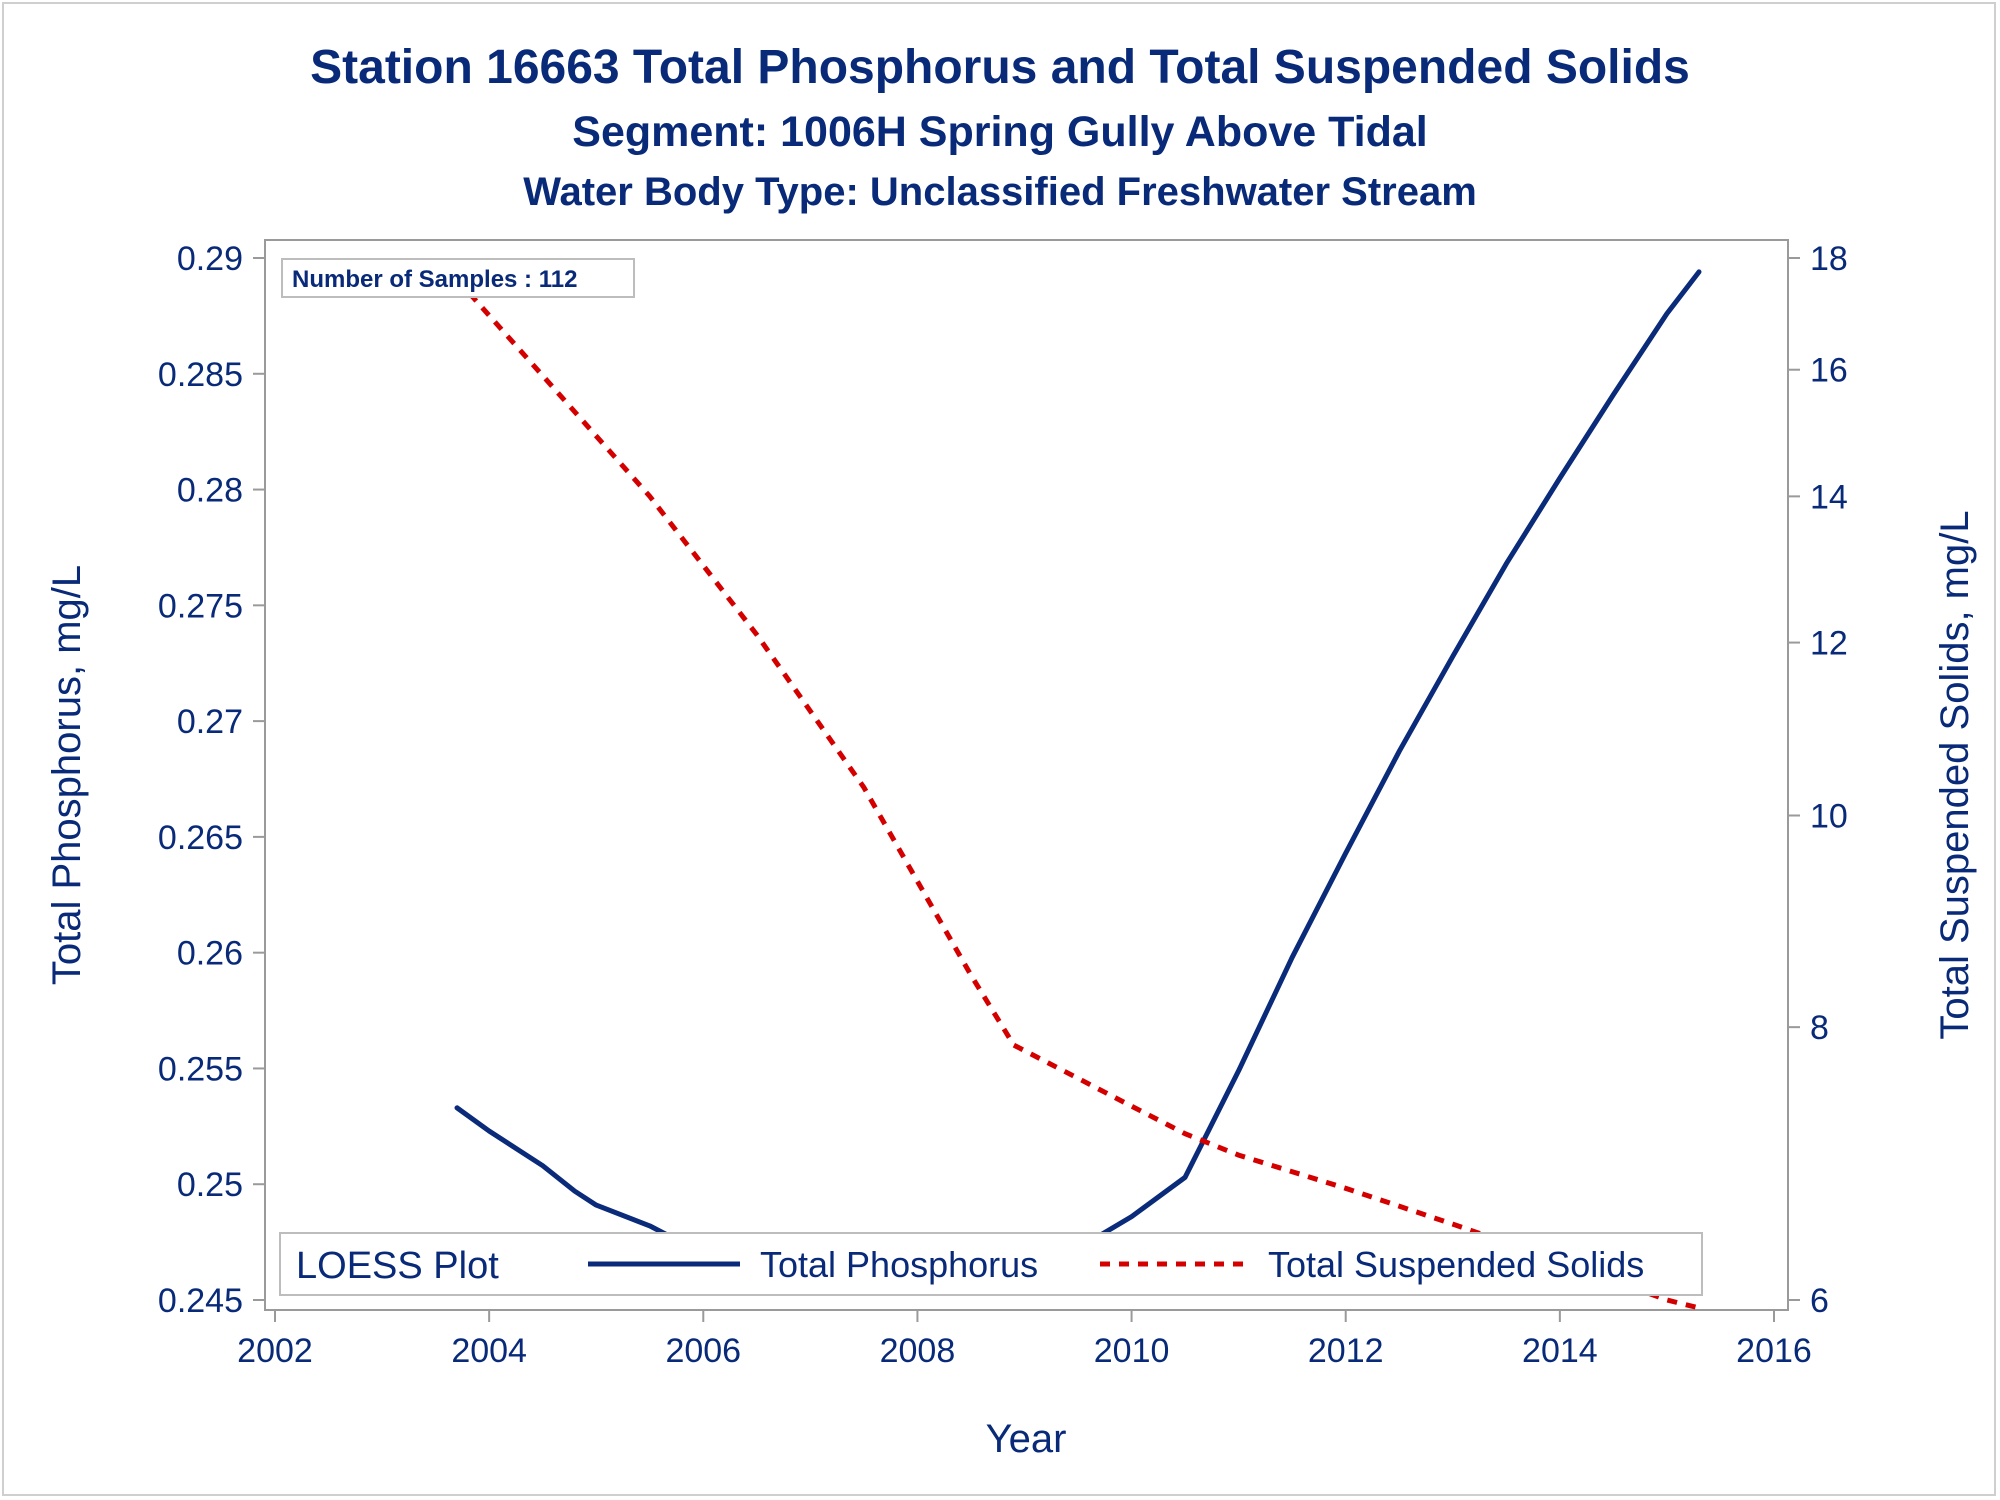  I want to click on x-tick-label: 2012, so click(1346, 1351).